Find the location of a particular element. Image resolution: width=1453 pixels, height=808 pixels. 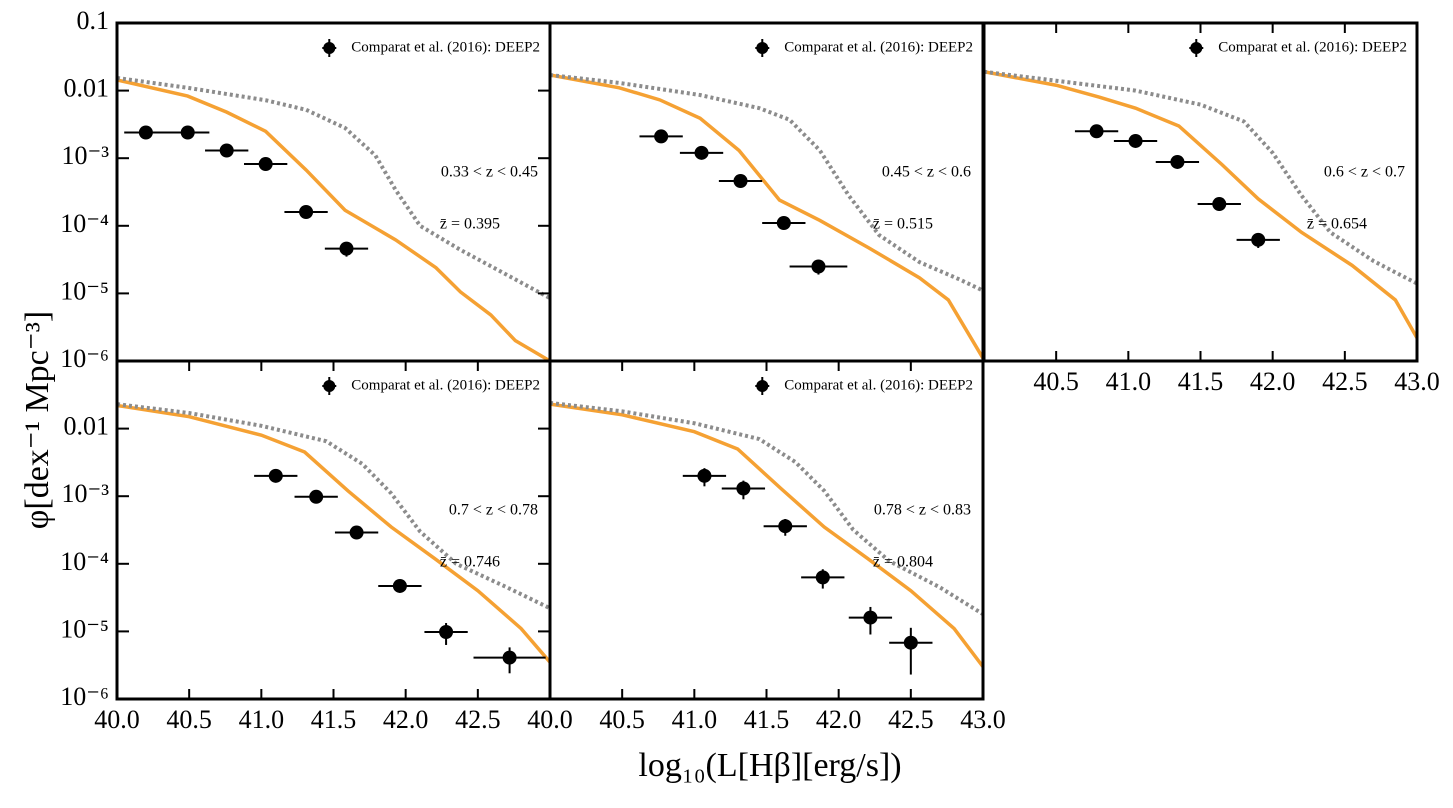

annotation: 0.7 < z < 0.78 is located at coordinates (493, 510).